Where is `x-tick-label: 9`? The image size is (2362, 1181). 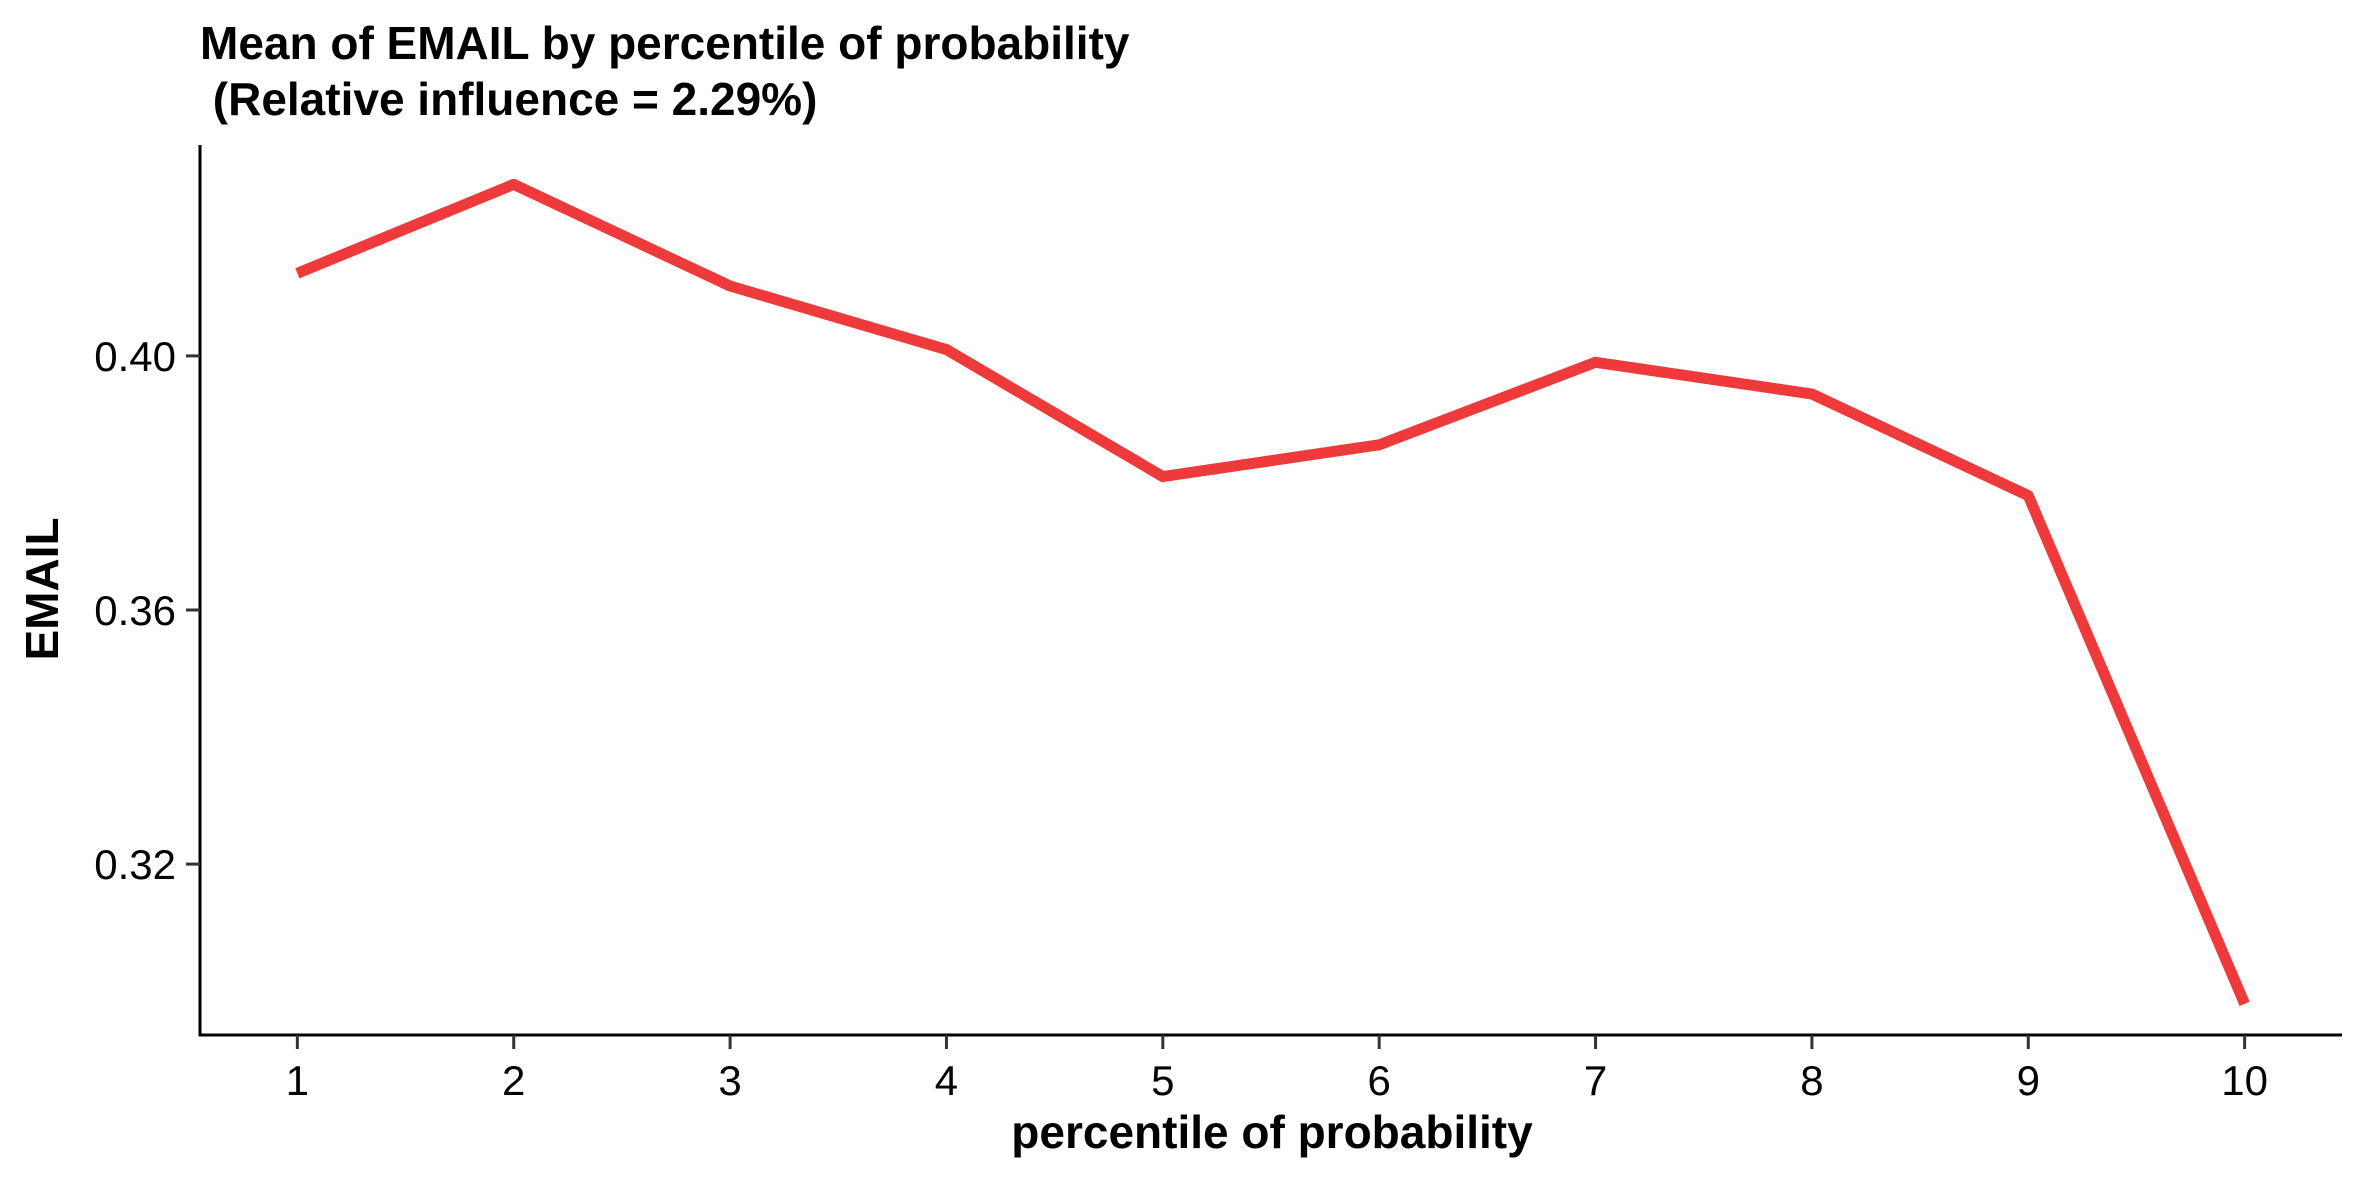
x-tick-label: 9 is located at coordinates (2028, 1080).